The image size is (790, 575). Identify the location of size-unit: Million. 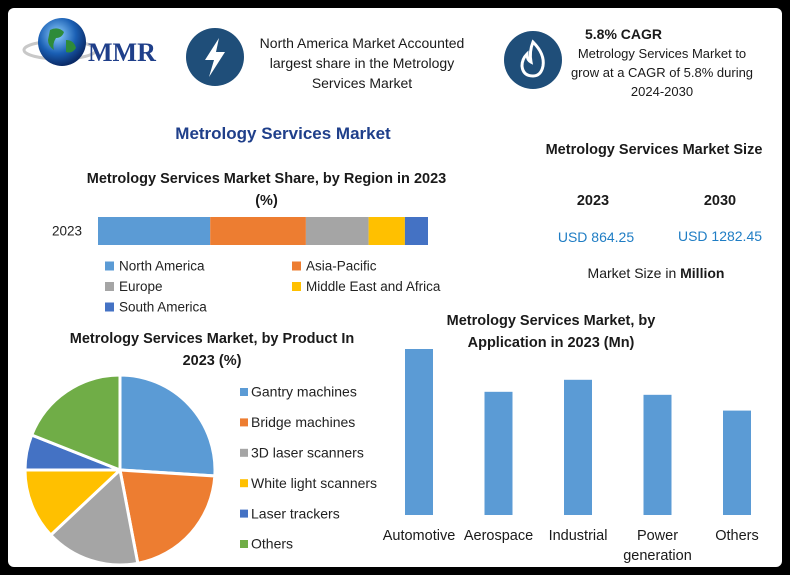
(702, 273).